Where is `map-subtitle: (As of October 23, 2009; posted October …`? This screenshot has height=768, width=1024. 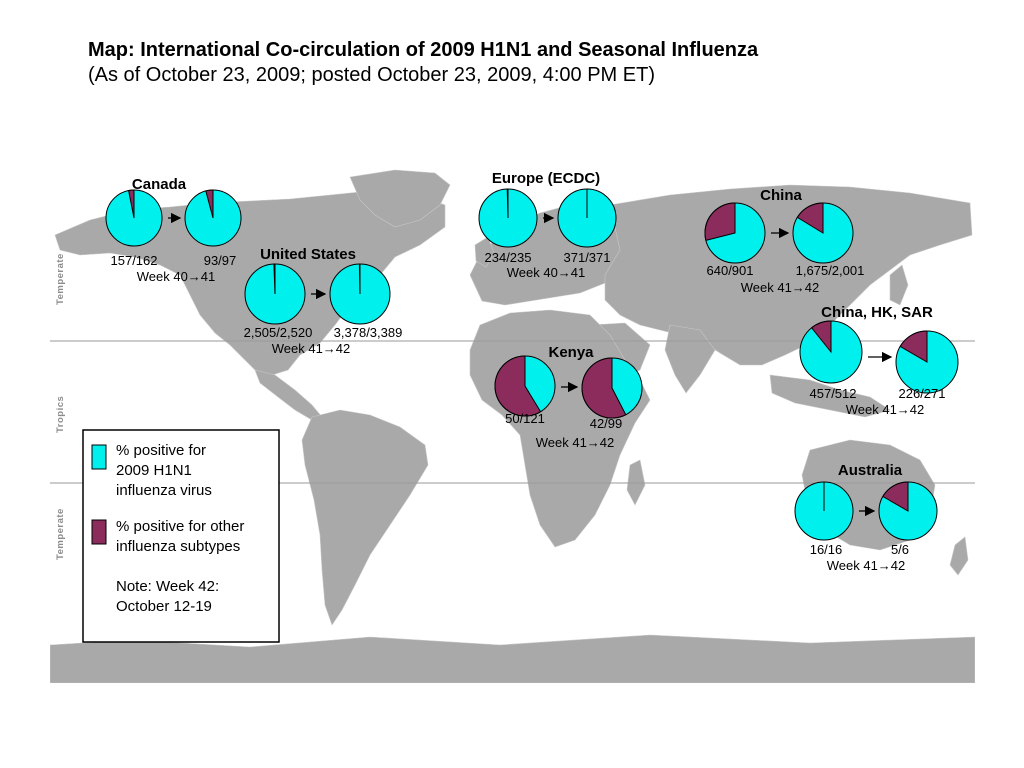 map-subtitle: (As of October 23, 2009; posted October … is located at coordinates (371, 75).